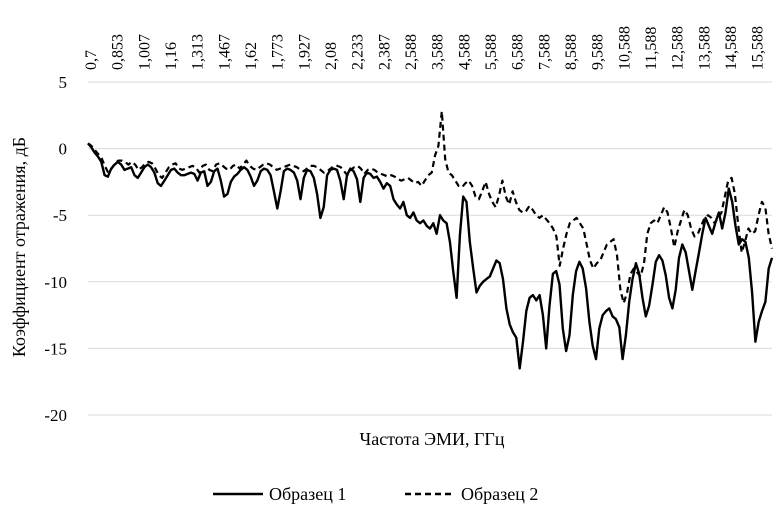  Describe the element at coordinates (63, 149) in the screenshot. I see `y-tick-label: 0` at that location.